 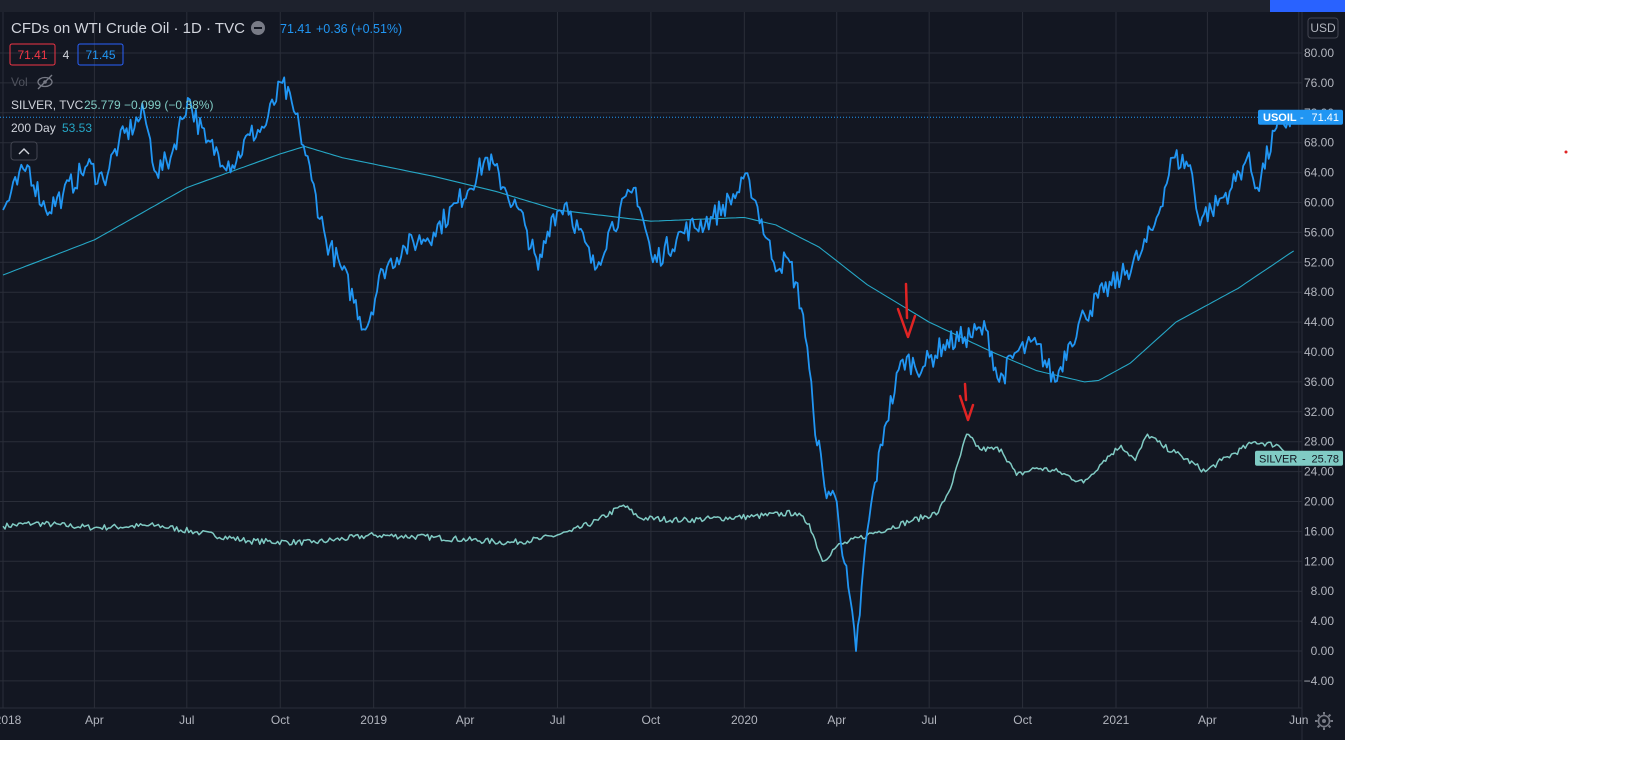 What do you see at coordinates (1319, 412) in the screenshot?
I see `y-tick-label: 32.00` at bounding box center [1319, 412].